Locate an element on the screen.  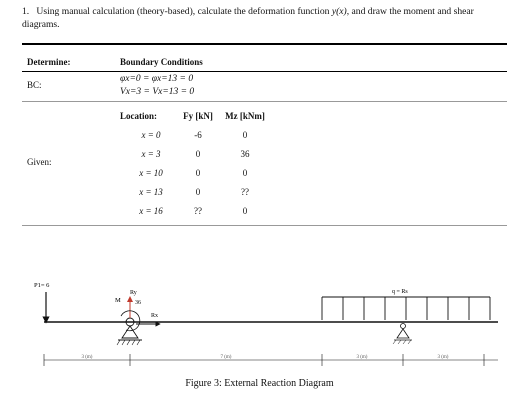
moment-value: 36 is located at coordinates (138, 303).